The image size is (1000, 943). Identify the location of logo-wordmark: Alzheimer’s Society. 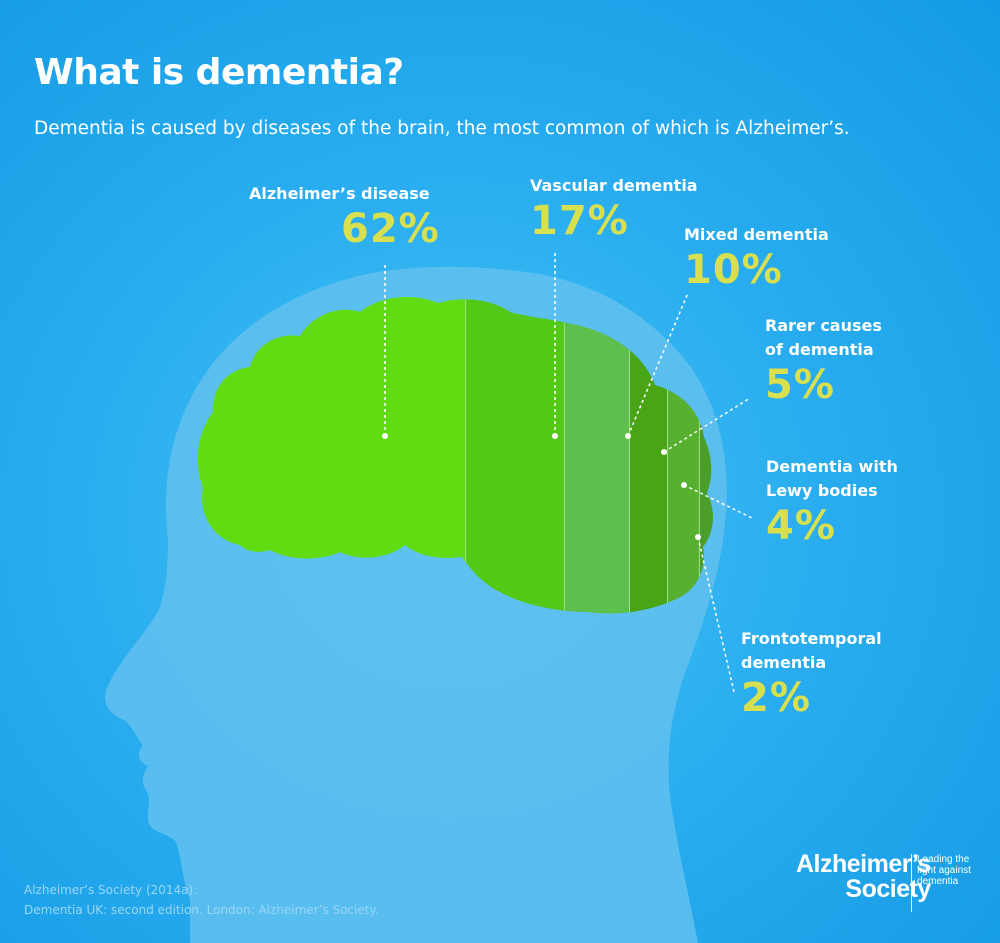
(863, 877).